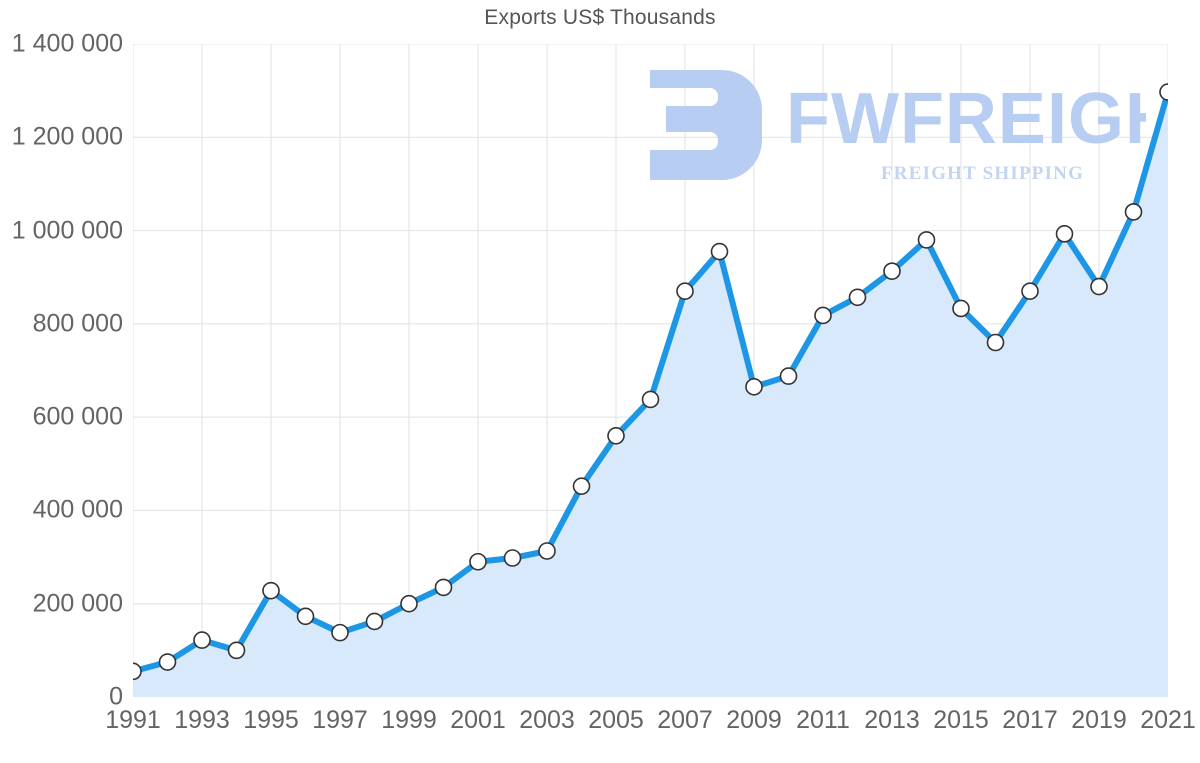  I want to click on x-axis-tick-label: 2007, so click(685, 720).